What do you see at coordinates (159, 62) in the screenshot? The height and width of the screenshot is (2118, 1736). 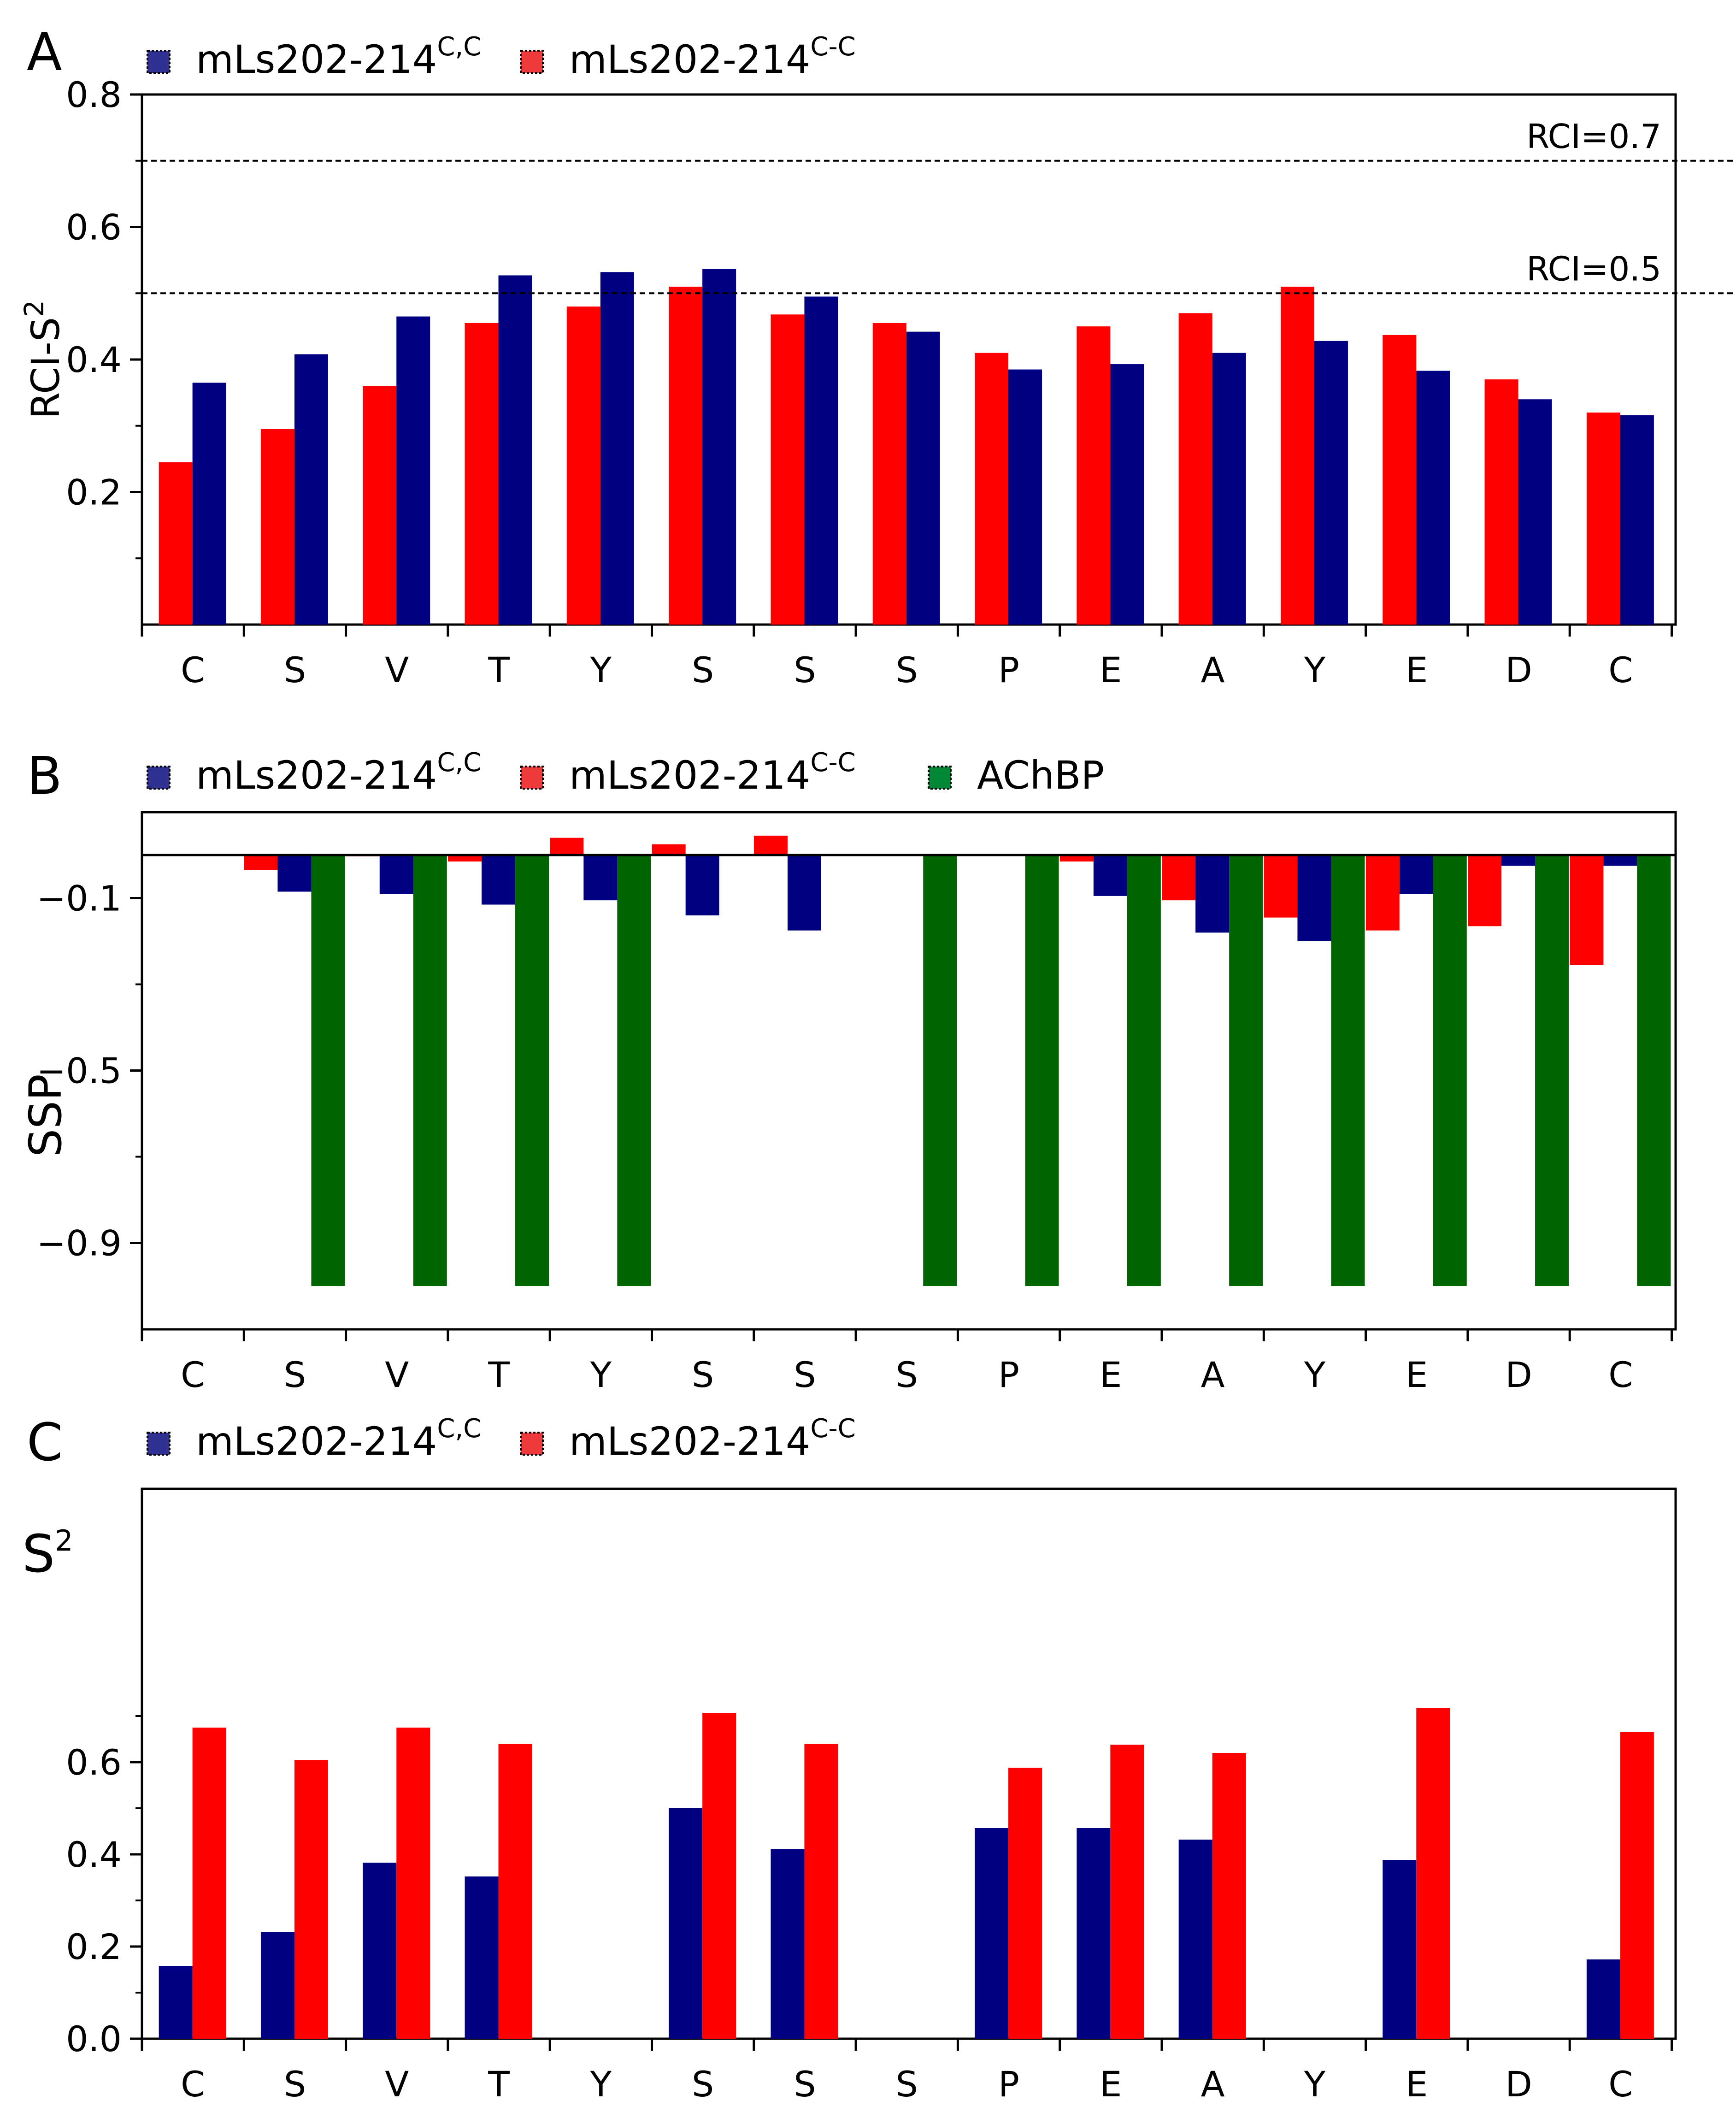 I see `panel-a-legend-swatch-navy` at bounding box center [159, 62].